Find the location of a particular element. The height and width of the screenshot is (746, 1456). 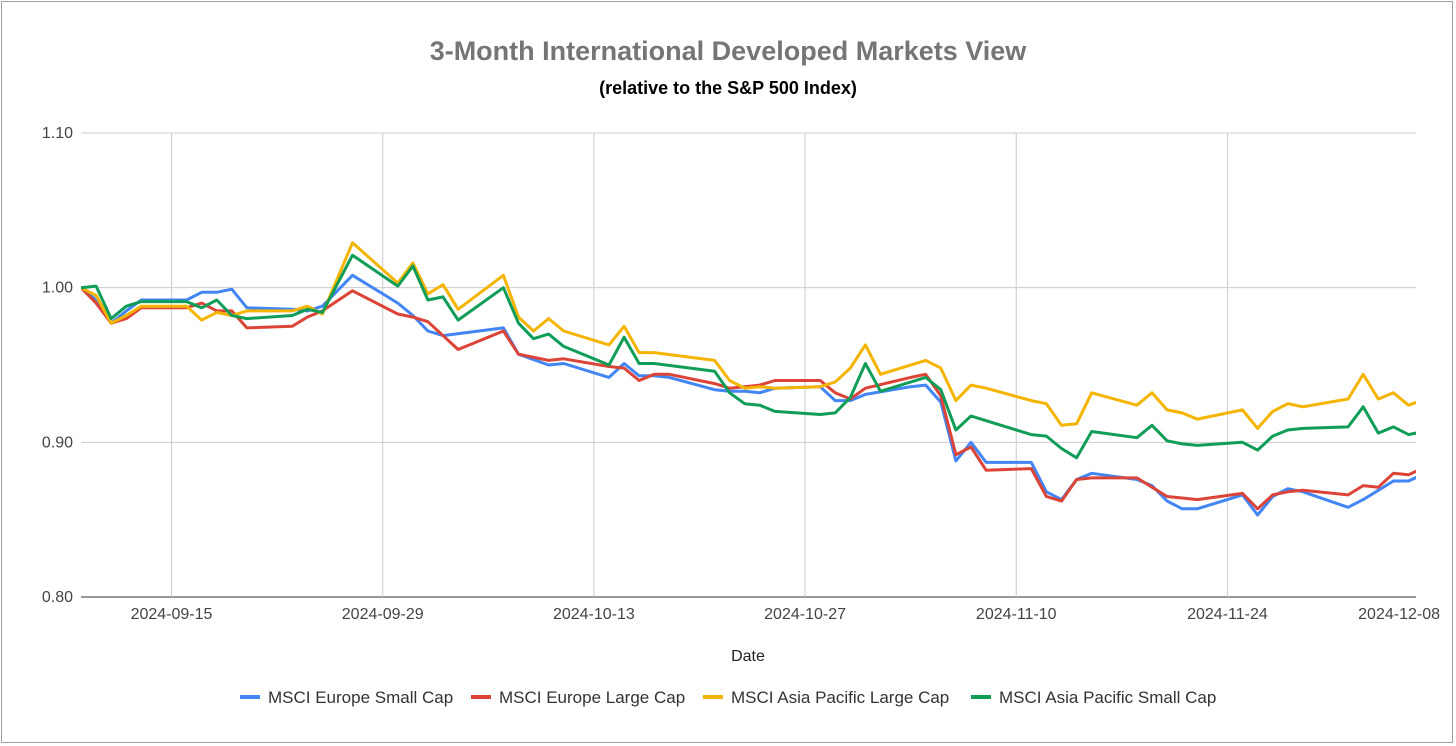

x-tick-label: 2024-12-08 is located at coordinates (1399, 614).